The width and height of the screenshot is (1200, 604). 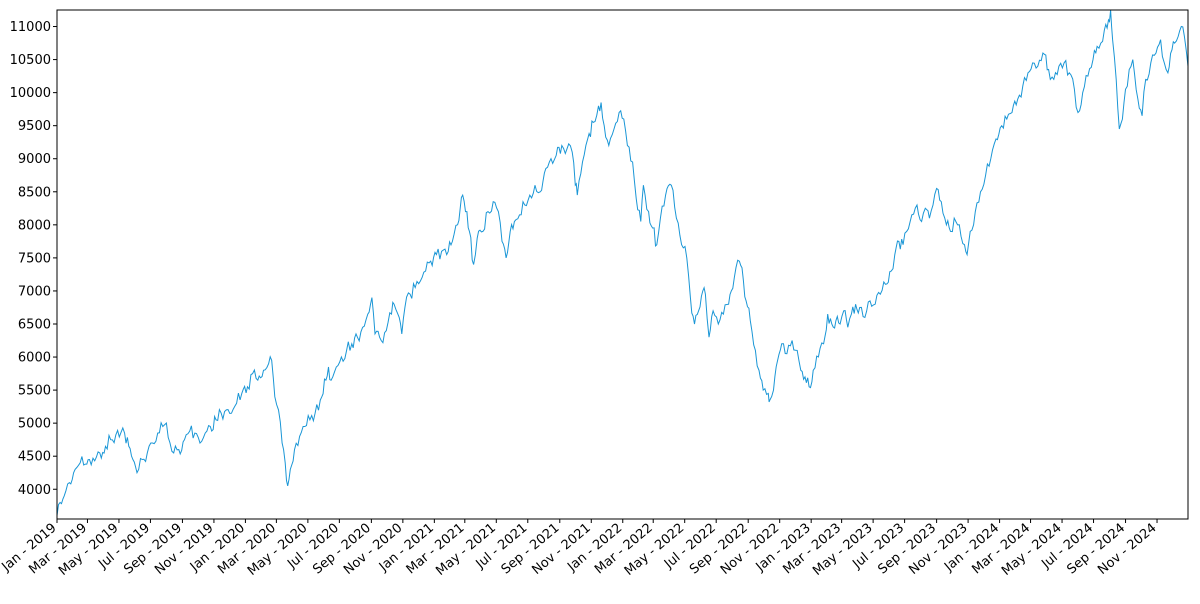 I want to click on y-tick-label: 8500, so click(x=34, y=192).